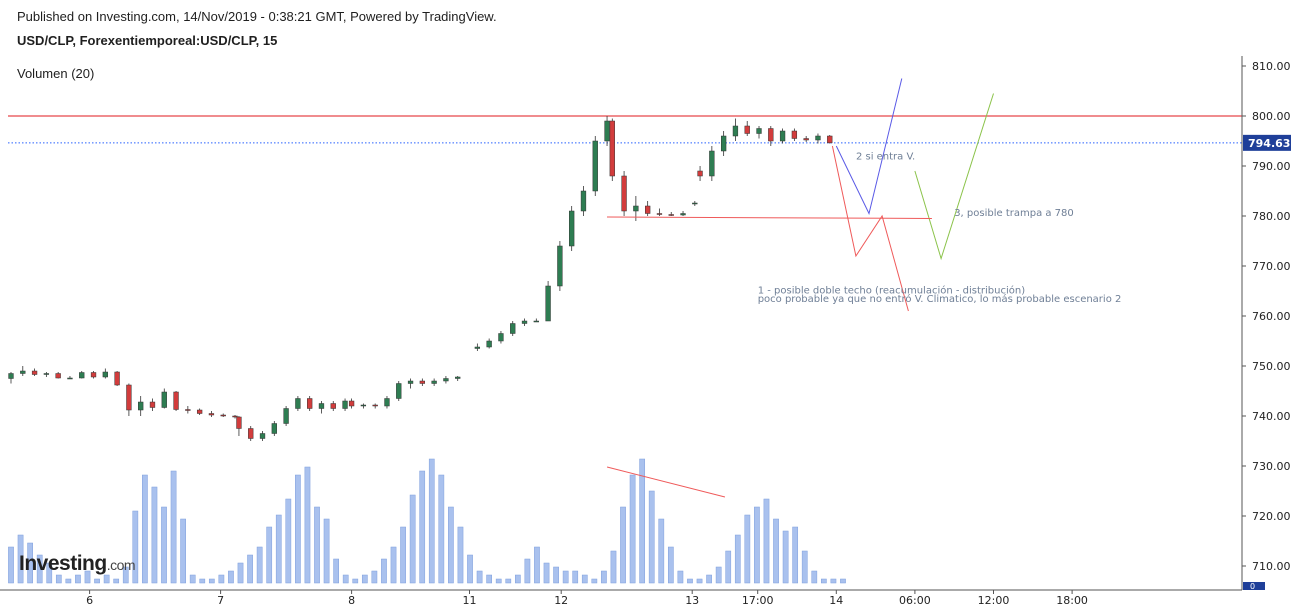 Image resolution: width=1299 pixels, height=612 pixels. Describe the element at coordinates (915, 600) in the screenshot. I see `x-tick-label: 06:00` at that location.